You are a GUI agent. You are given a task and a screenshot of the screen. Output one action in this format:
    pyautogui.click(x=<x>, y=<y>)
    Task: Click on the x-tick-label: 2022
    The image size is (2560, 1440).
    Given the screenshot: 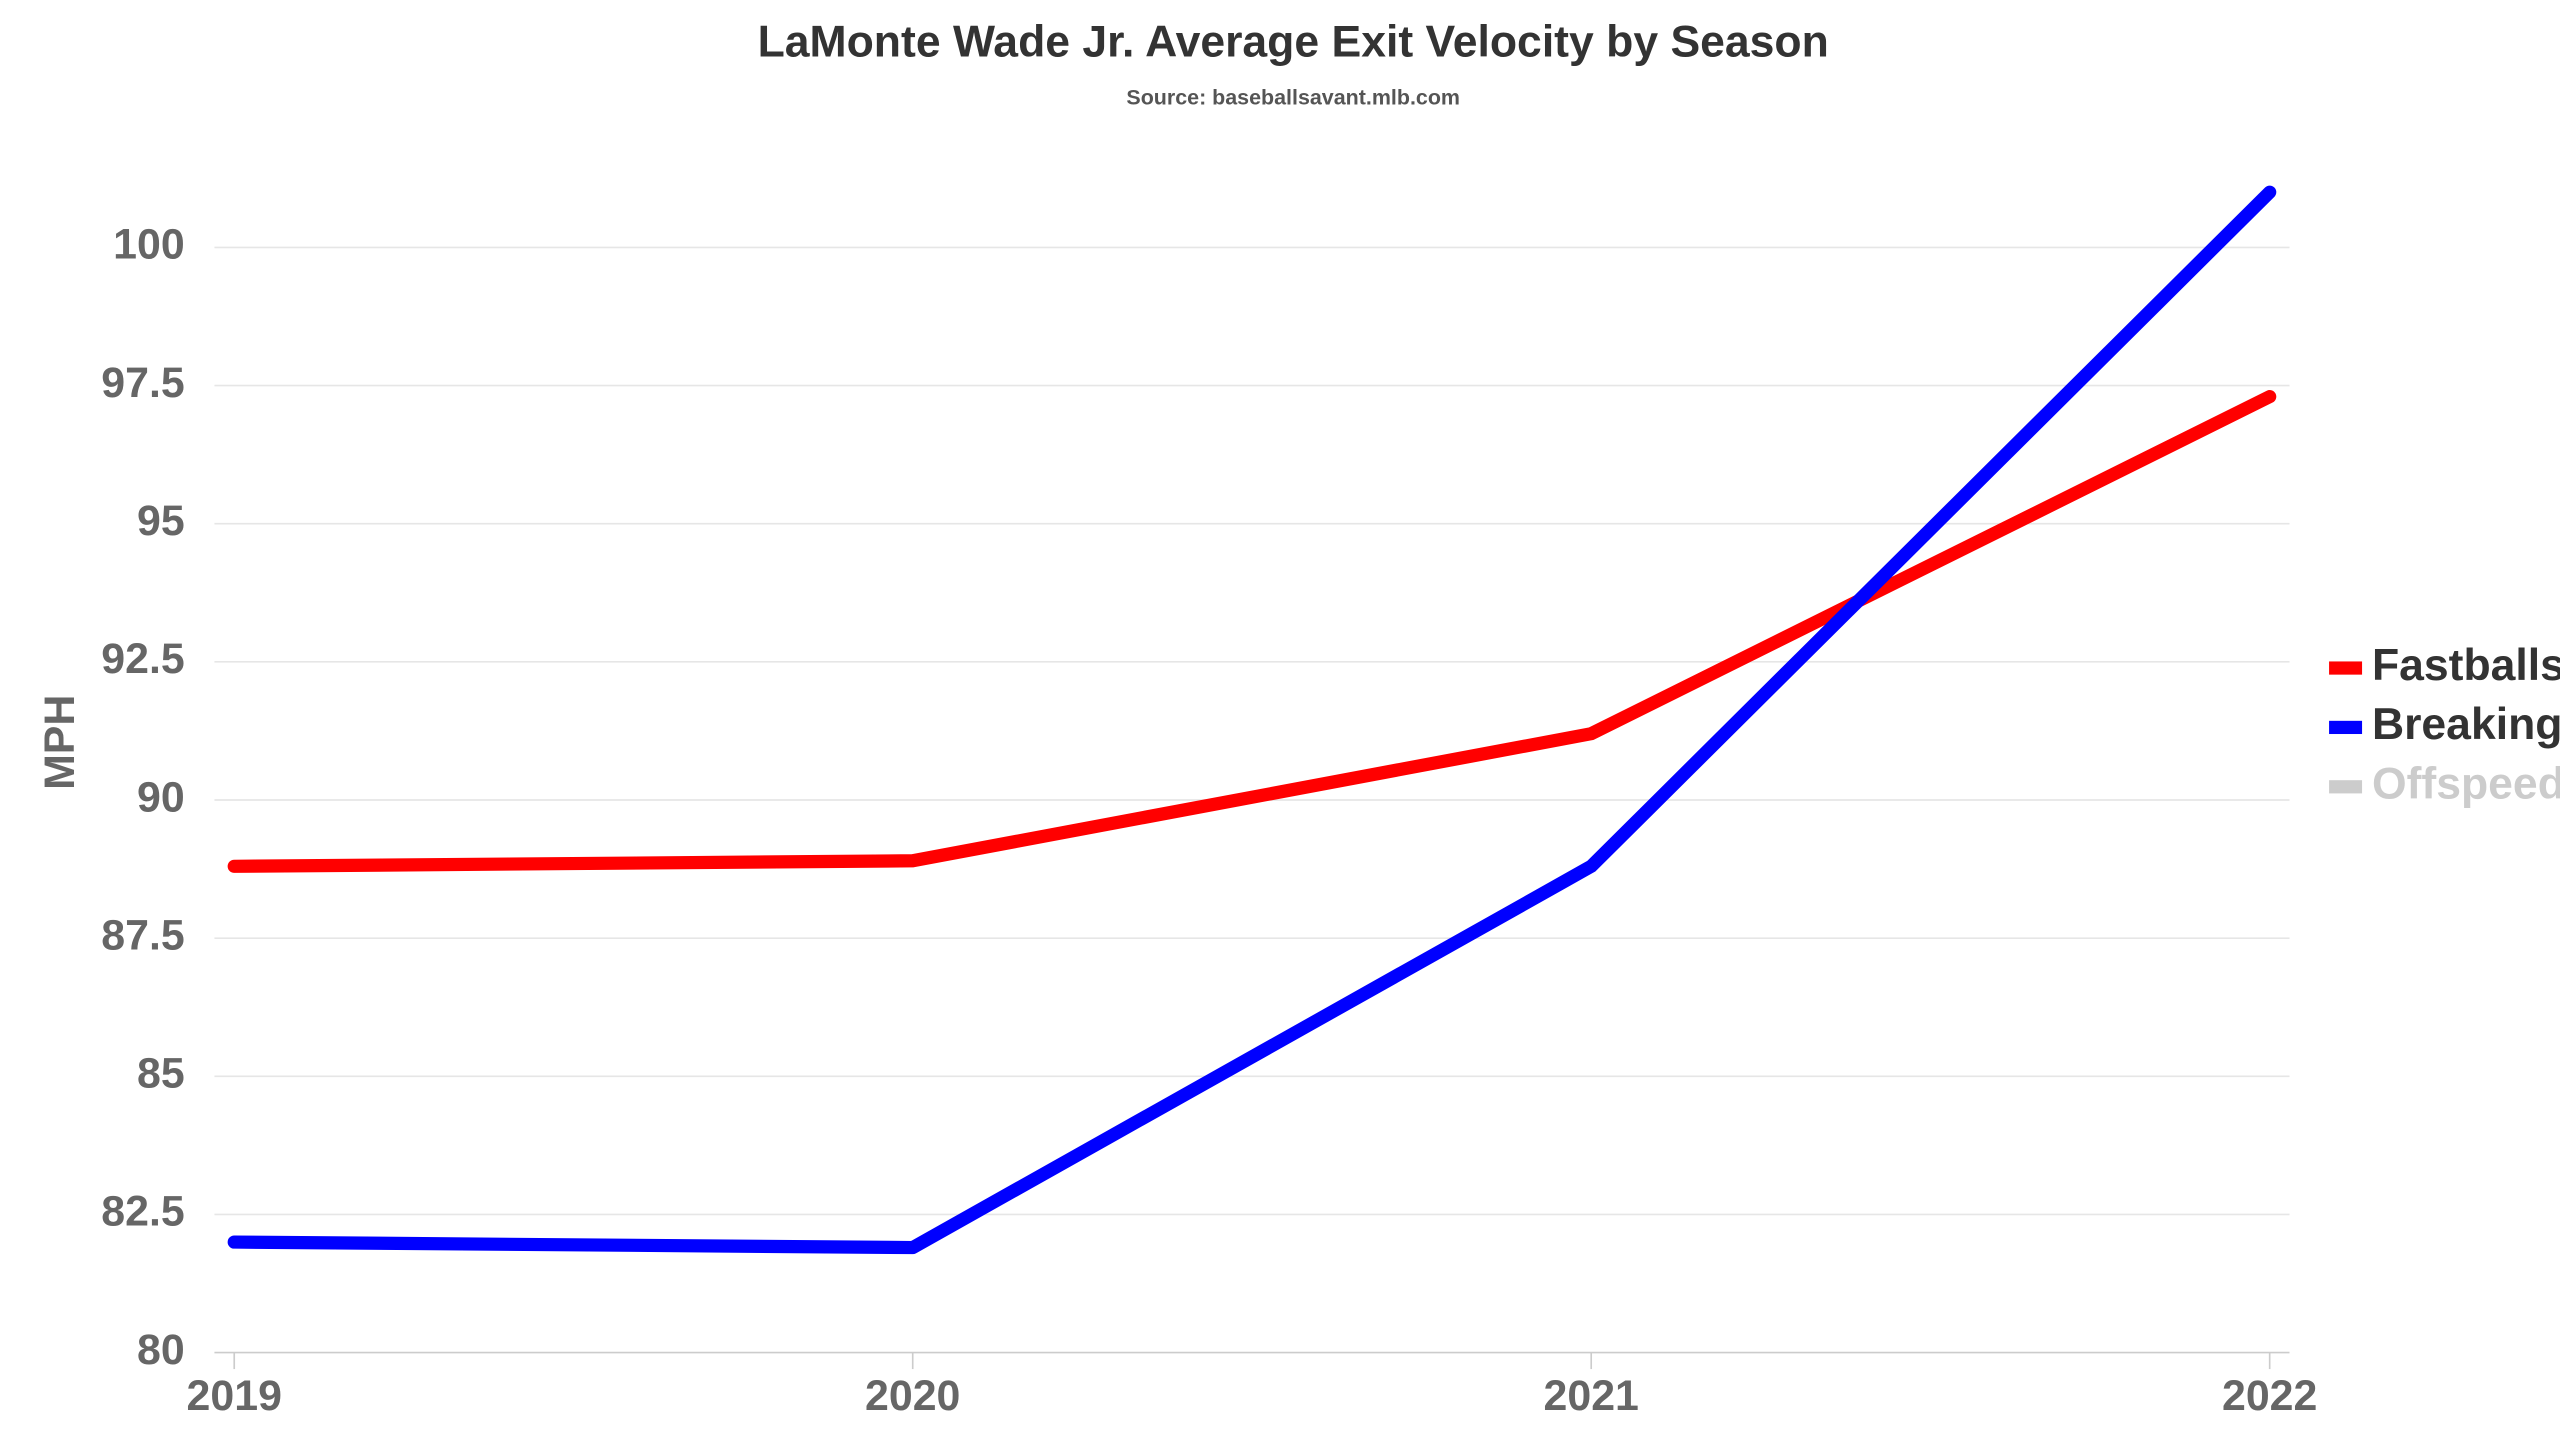 What is the action you would take?
    pyautogui.click(x=2269, y=1396)
    